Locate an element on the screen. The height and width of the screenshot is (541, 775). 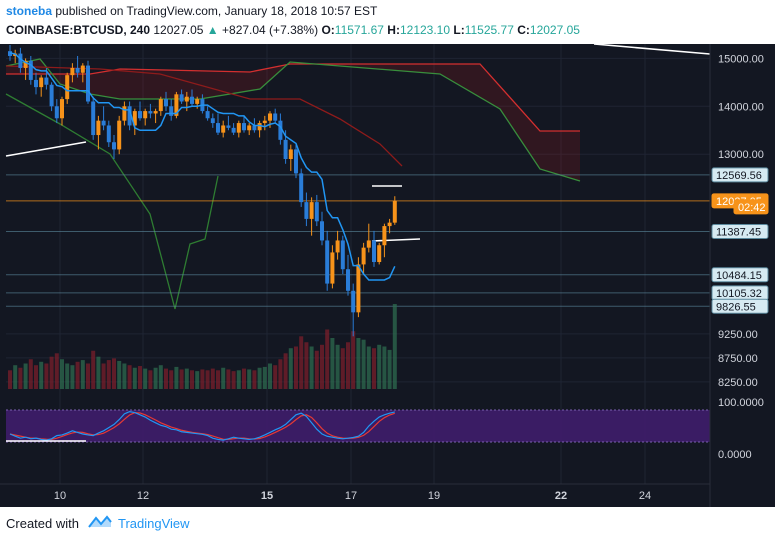
time-axis: 10 12 15 17 19 22 24 is located at coordinates (355, 492).